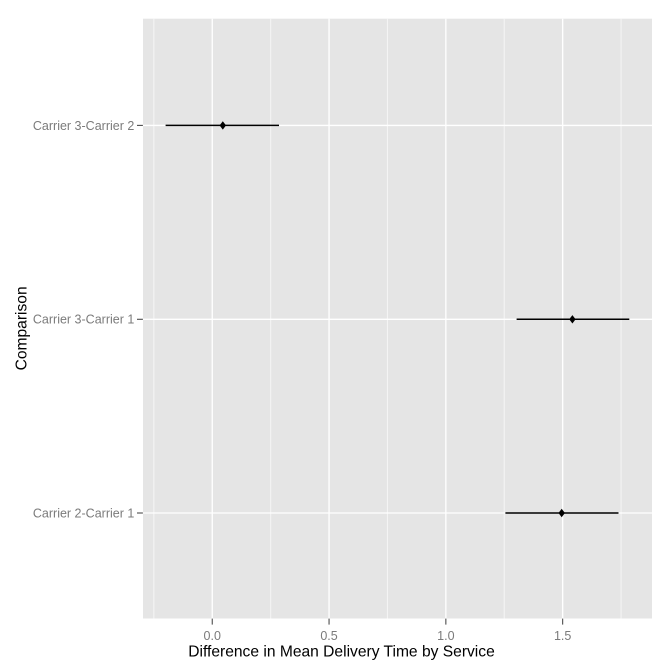  I want to click on svg-text: 1.5, so click(562, 636).